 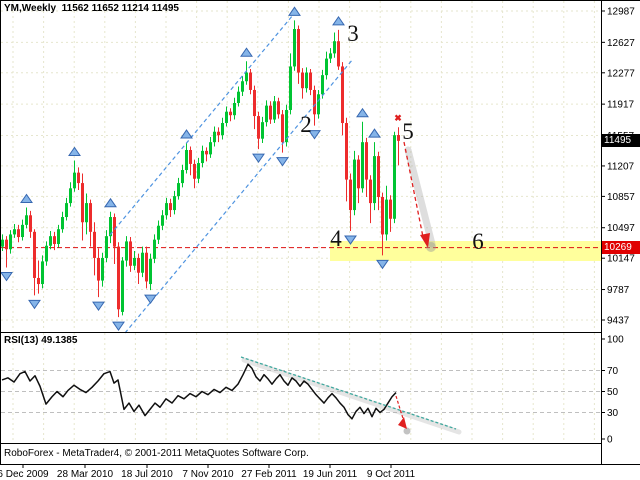 I want to click on price-tick-label: 12277, so click(x=621, y=73).